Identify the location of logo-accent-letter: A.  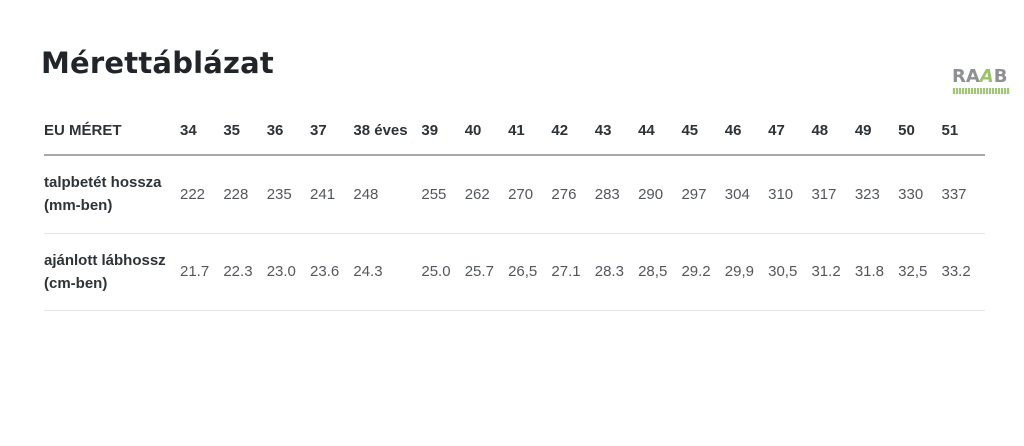
(986, 76).